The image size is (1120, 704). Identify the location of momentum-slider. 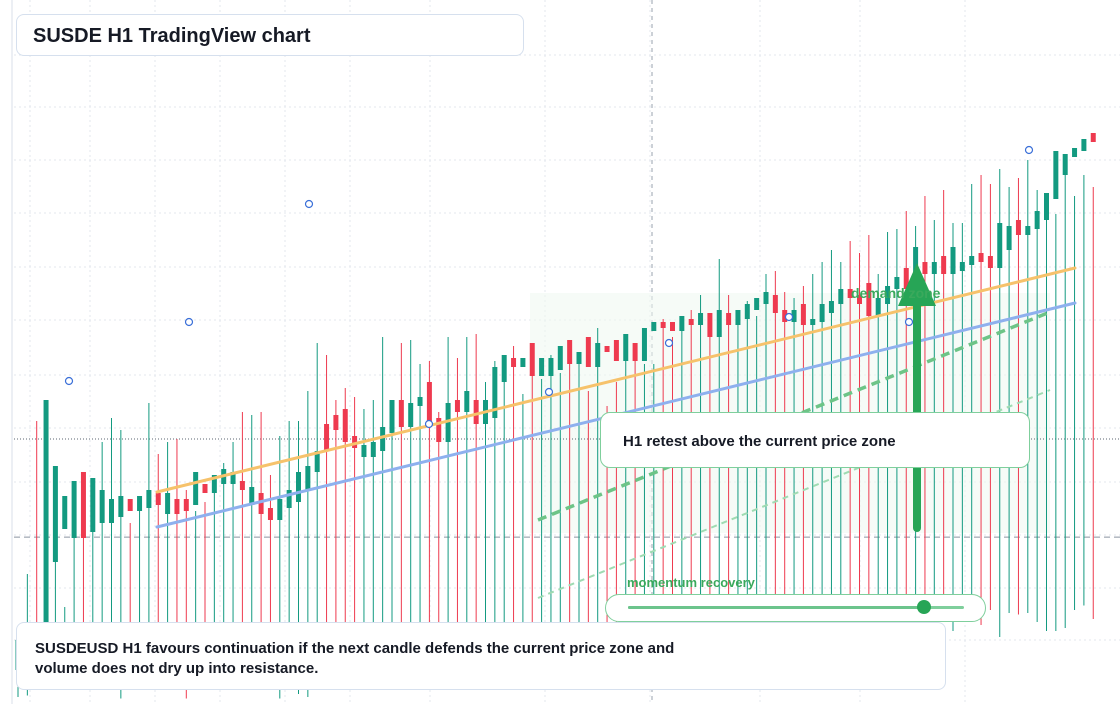
(795, 608).